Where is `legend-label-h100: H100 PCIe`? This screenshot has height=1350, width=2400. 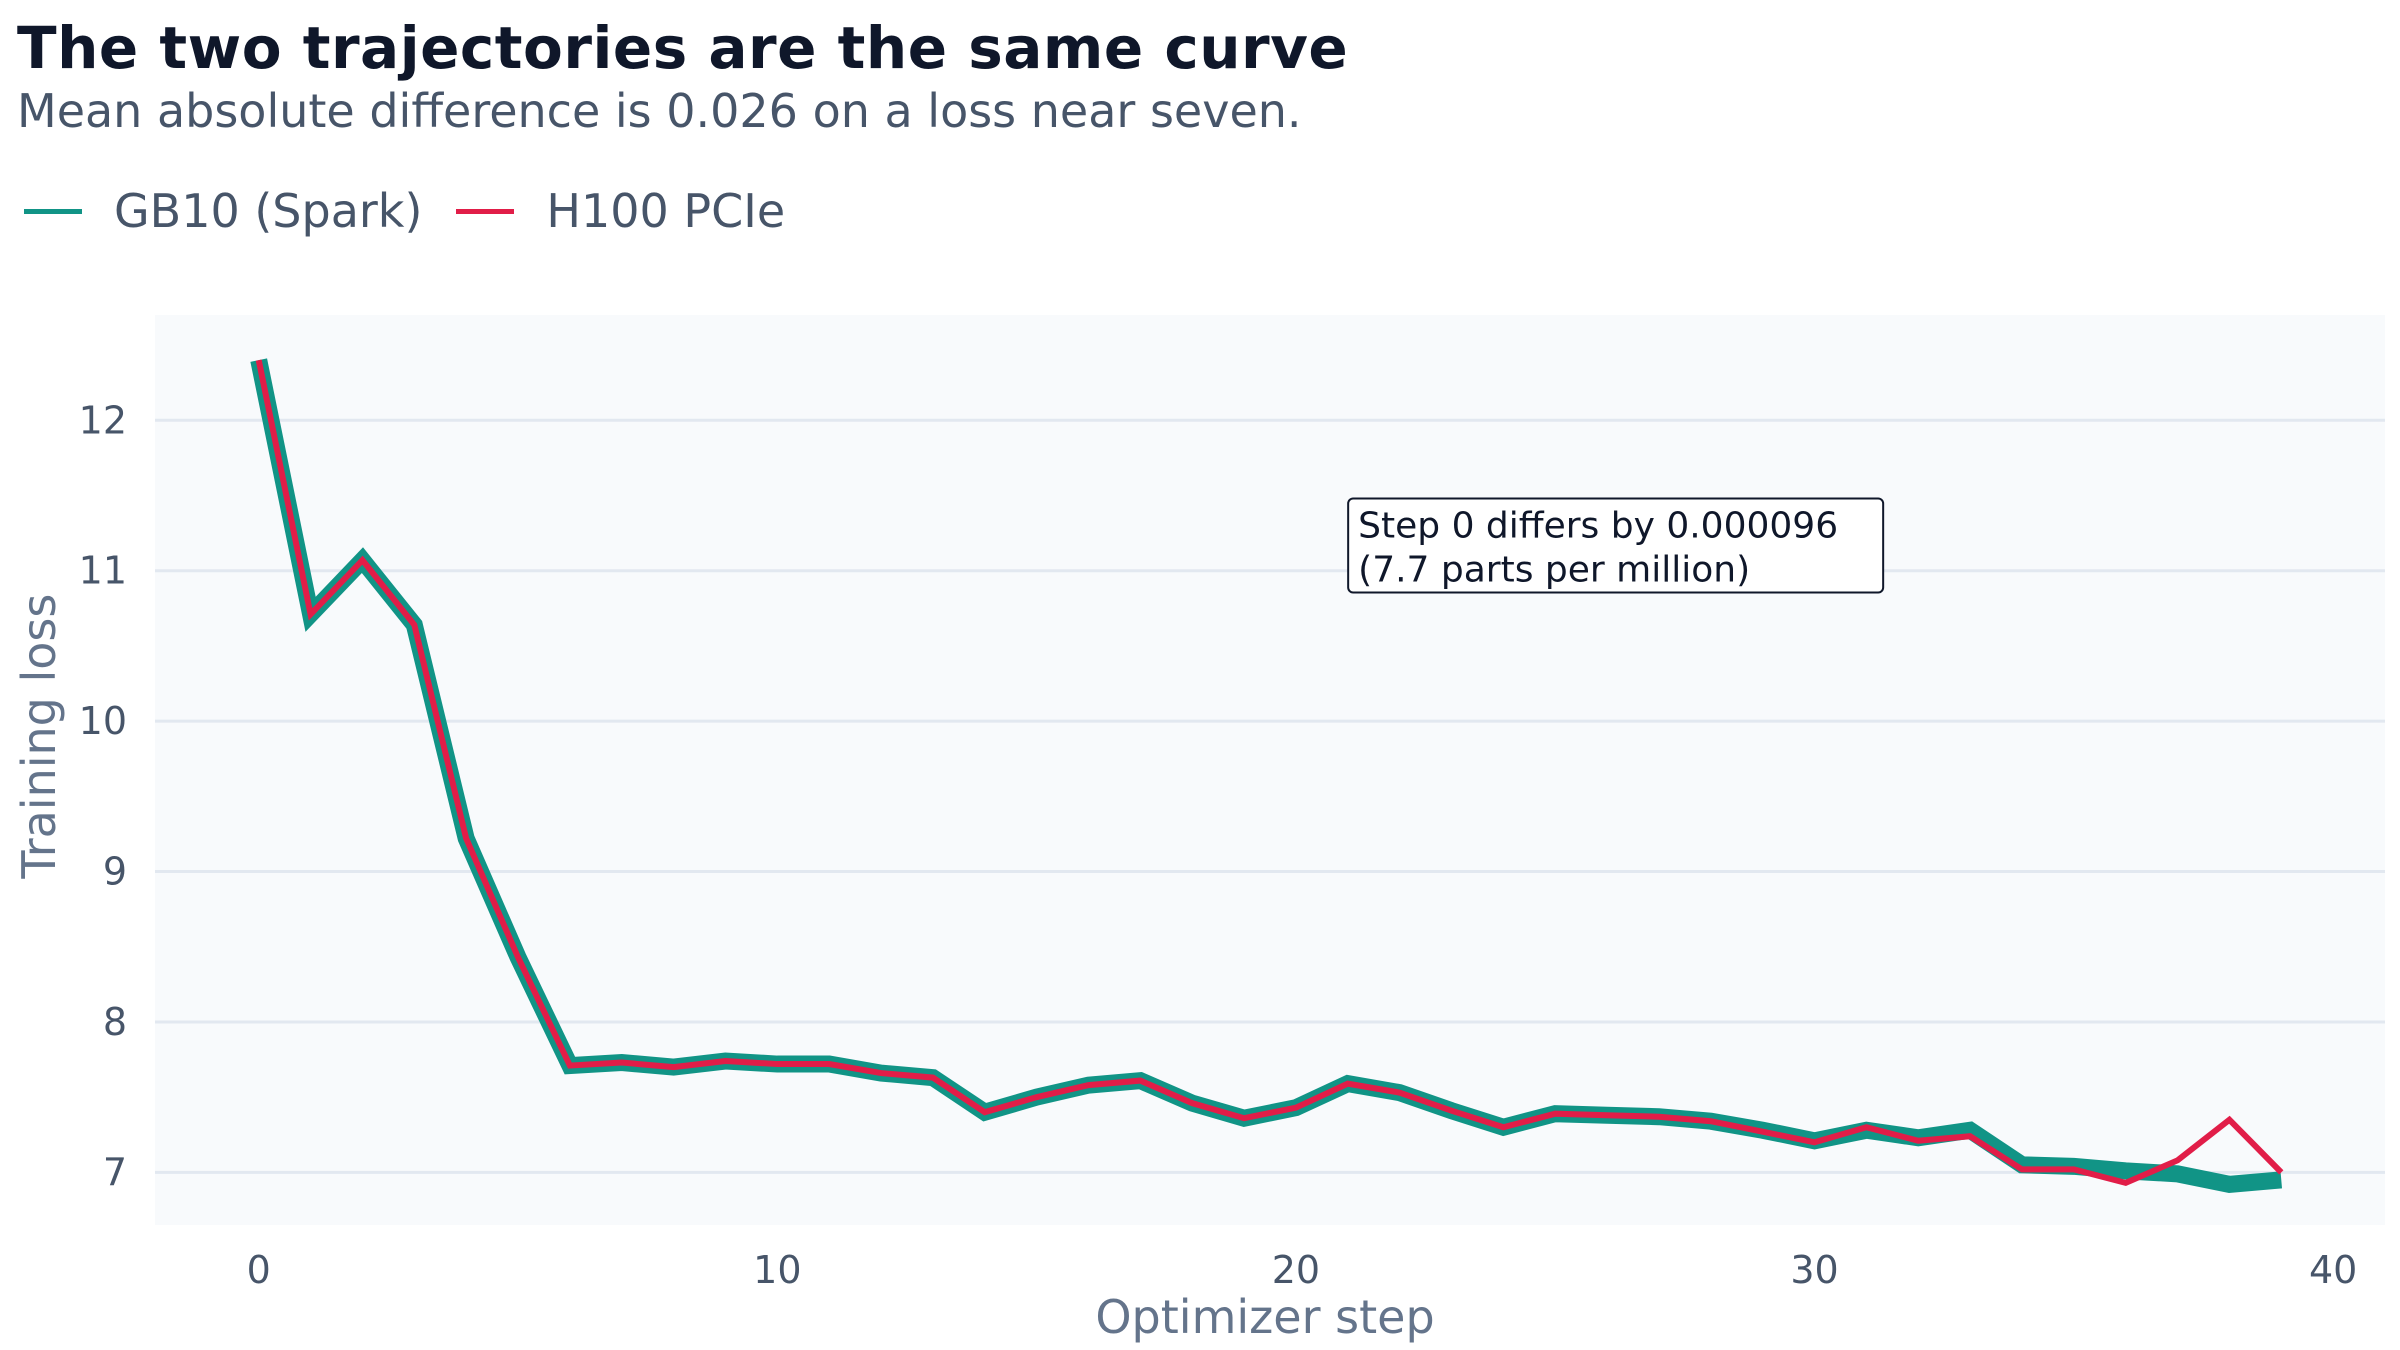
legend-label-h100: H100 PCIe is located at coordinates (666, 211).